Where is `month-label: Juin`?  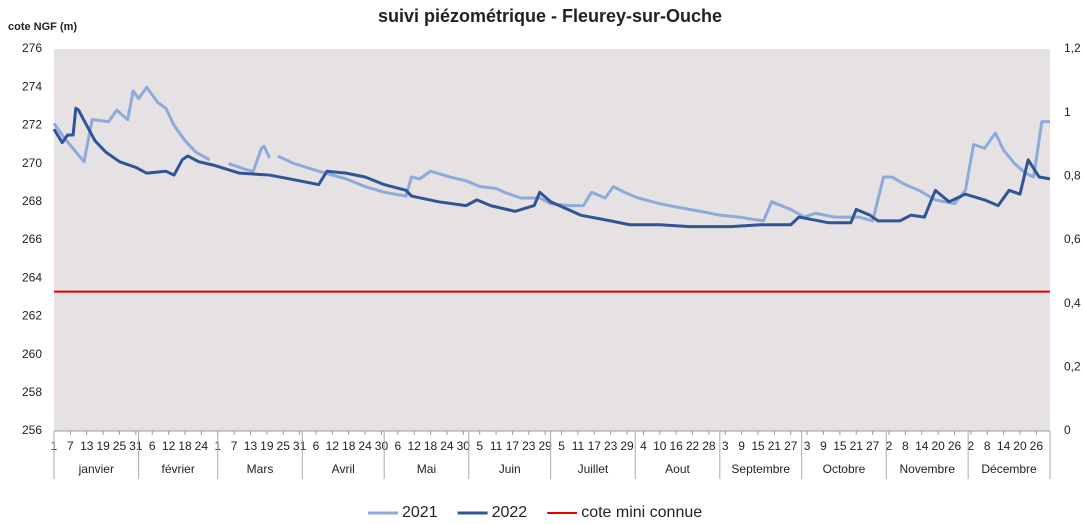
month-label: Juin is located at coordinates (510, 469).